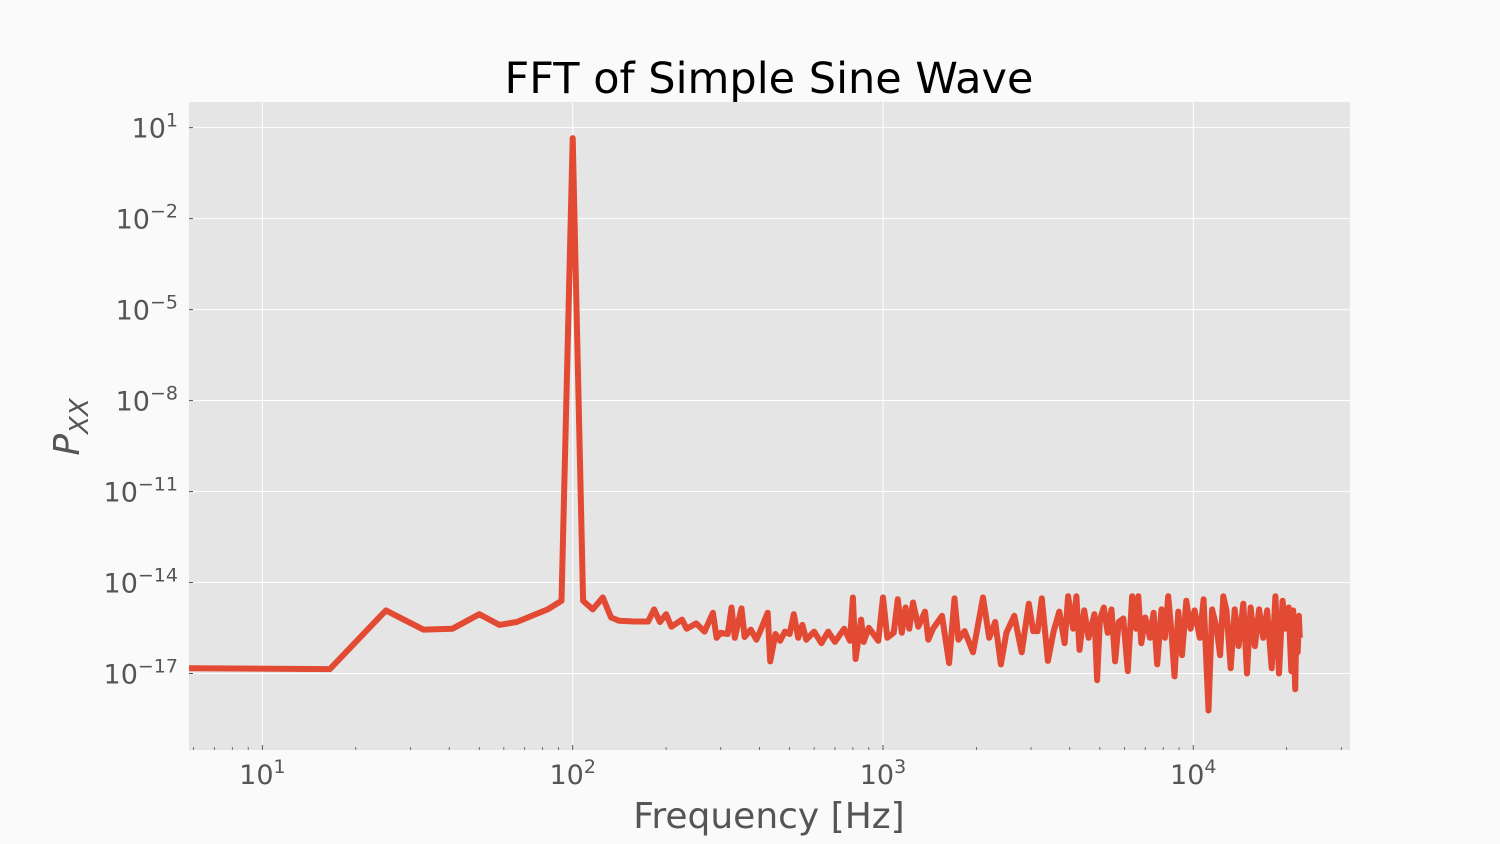 The height and width of the screenshot is (844, 1500). Describe the element at coordinates (769, 79) in the screenshot. I see `chart-title: FFT of Simple Sine Wave` at that location.